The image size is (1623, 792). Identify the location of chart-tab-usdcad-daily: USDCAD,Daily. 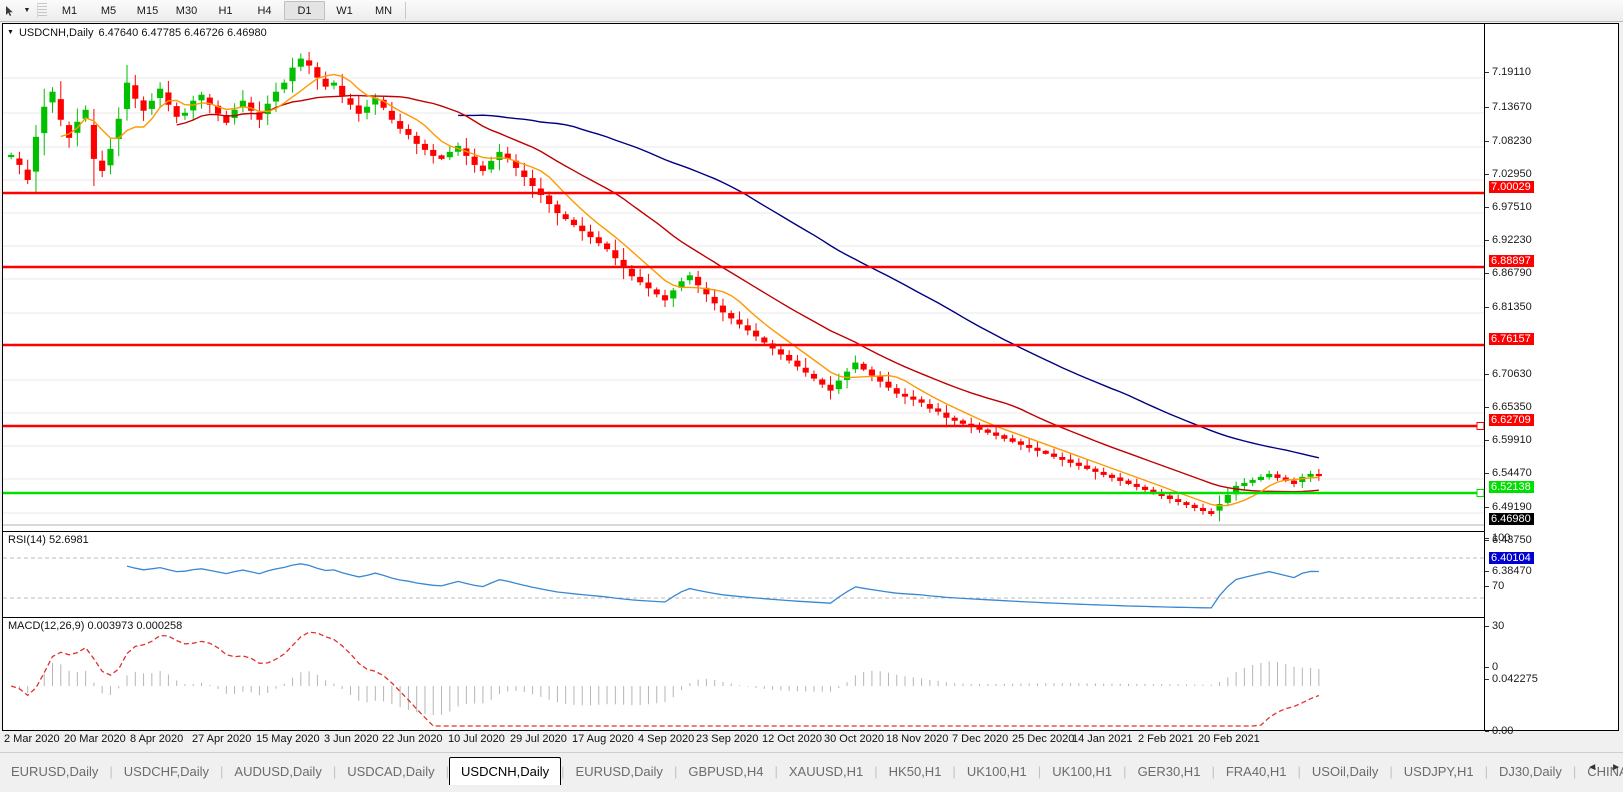
(391, 771).